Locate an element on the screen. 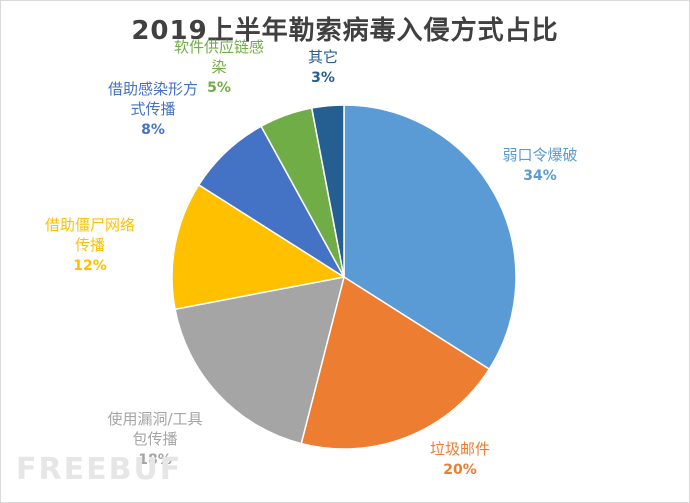 Image resolution: width=690 pixels, height=503 pixels. slice-label-2: 垃圾邮件 20% is located at coordinates (460, 459).